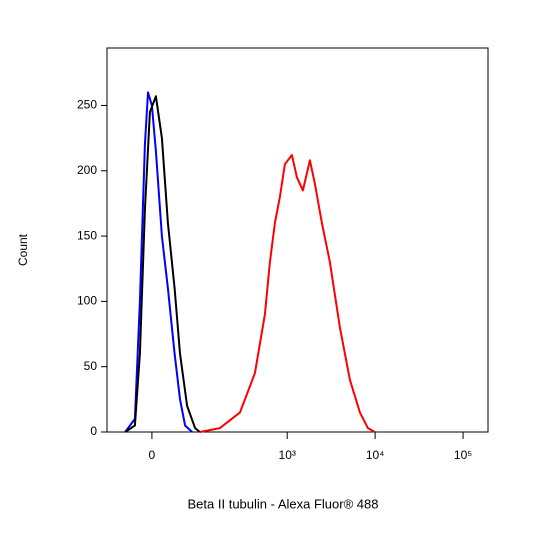 This screenshot has width=533, height=533. I want to click on y-tick-label: 50, so click(91, 366).